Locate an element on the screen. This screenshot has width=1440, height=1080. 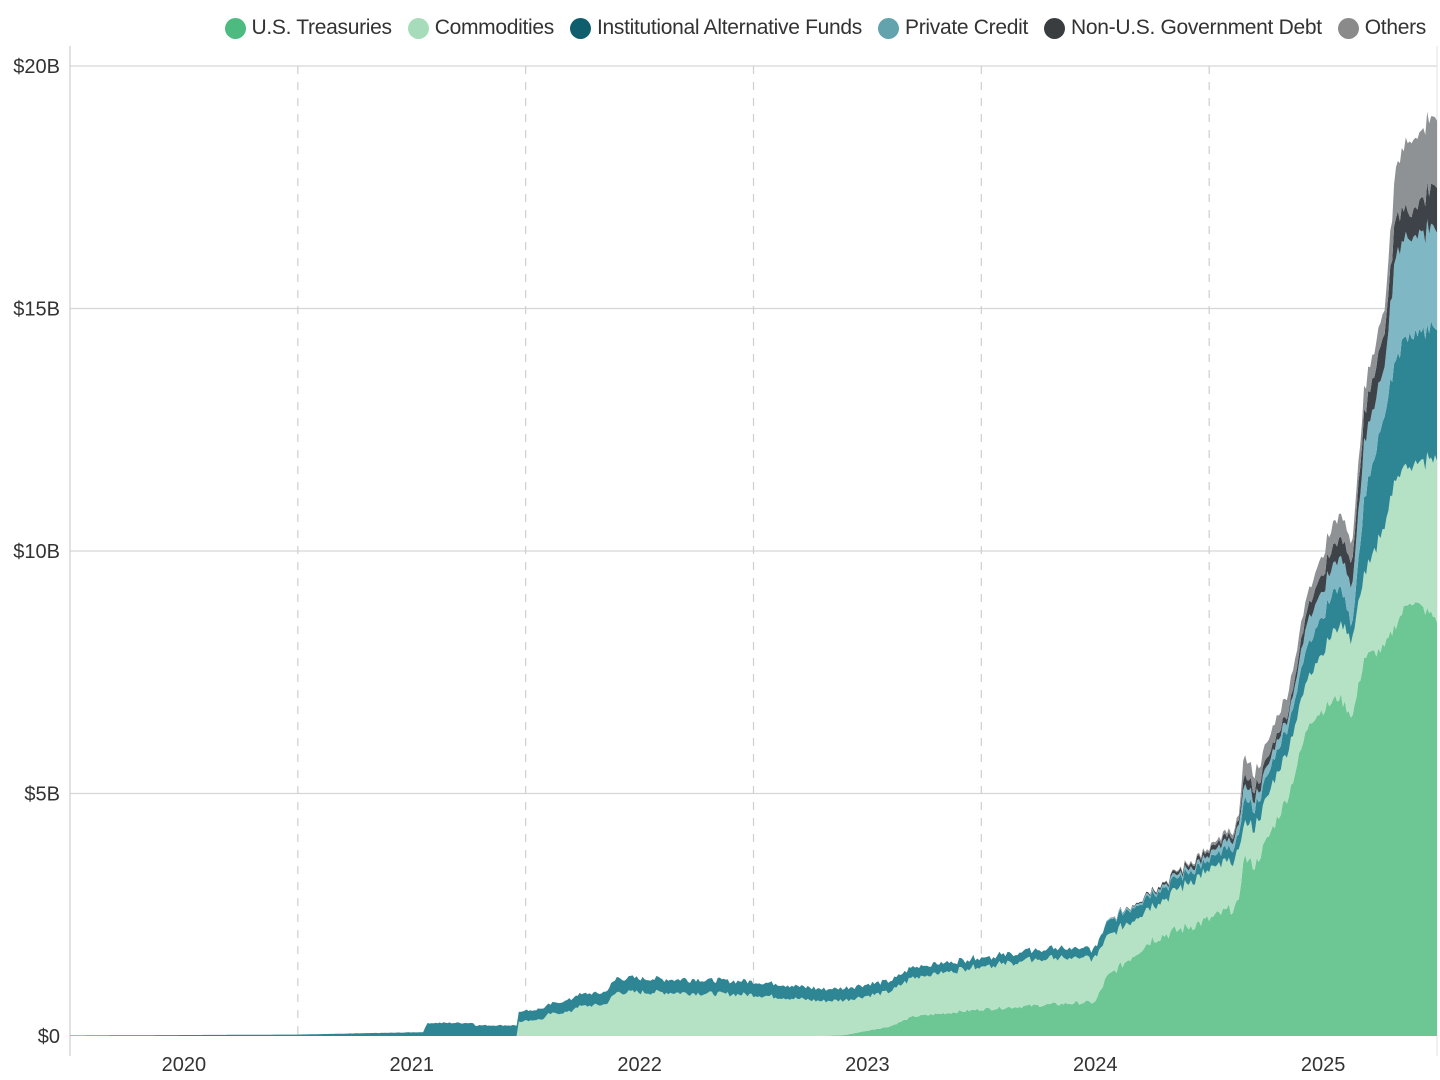
legend-label: Commodities is located at coordinates (494, 27).